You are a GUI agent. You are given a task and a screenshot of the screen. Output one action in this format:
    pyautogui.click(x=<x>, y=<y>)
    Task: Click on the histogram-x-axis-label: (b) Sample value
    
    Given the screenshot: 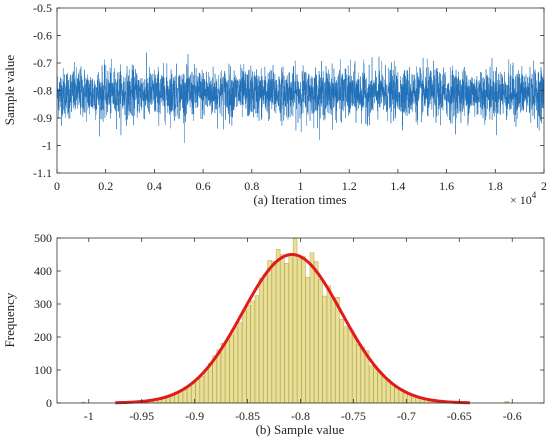 What is the action you would take?
    pyautogui.click(x=300, y=429)
    